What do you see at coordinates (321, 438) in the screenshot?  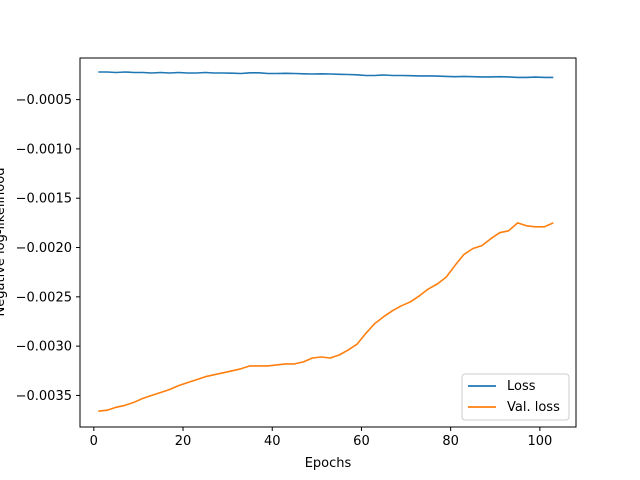 I see `x-axis: 0 20 40 60 80 100` at bounding box center [321, 438].